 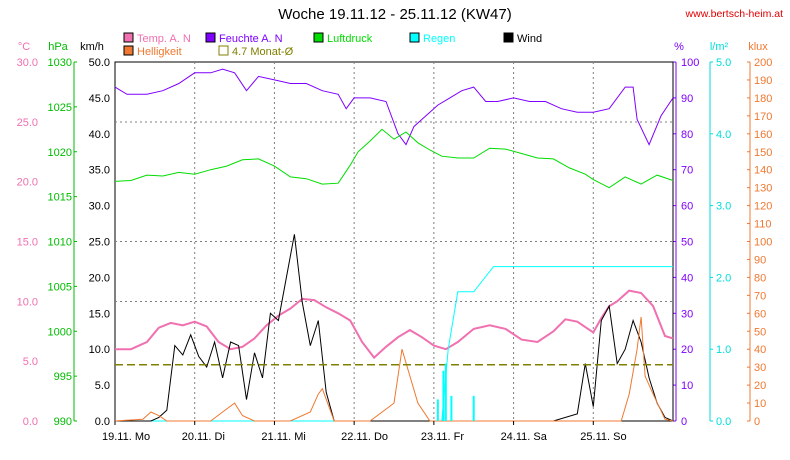 I want to click on tick-label: 995, so click(x=63, y=377).